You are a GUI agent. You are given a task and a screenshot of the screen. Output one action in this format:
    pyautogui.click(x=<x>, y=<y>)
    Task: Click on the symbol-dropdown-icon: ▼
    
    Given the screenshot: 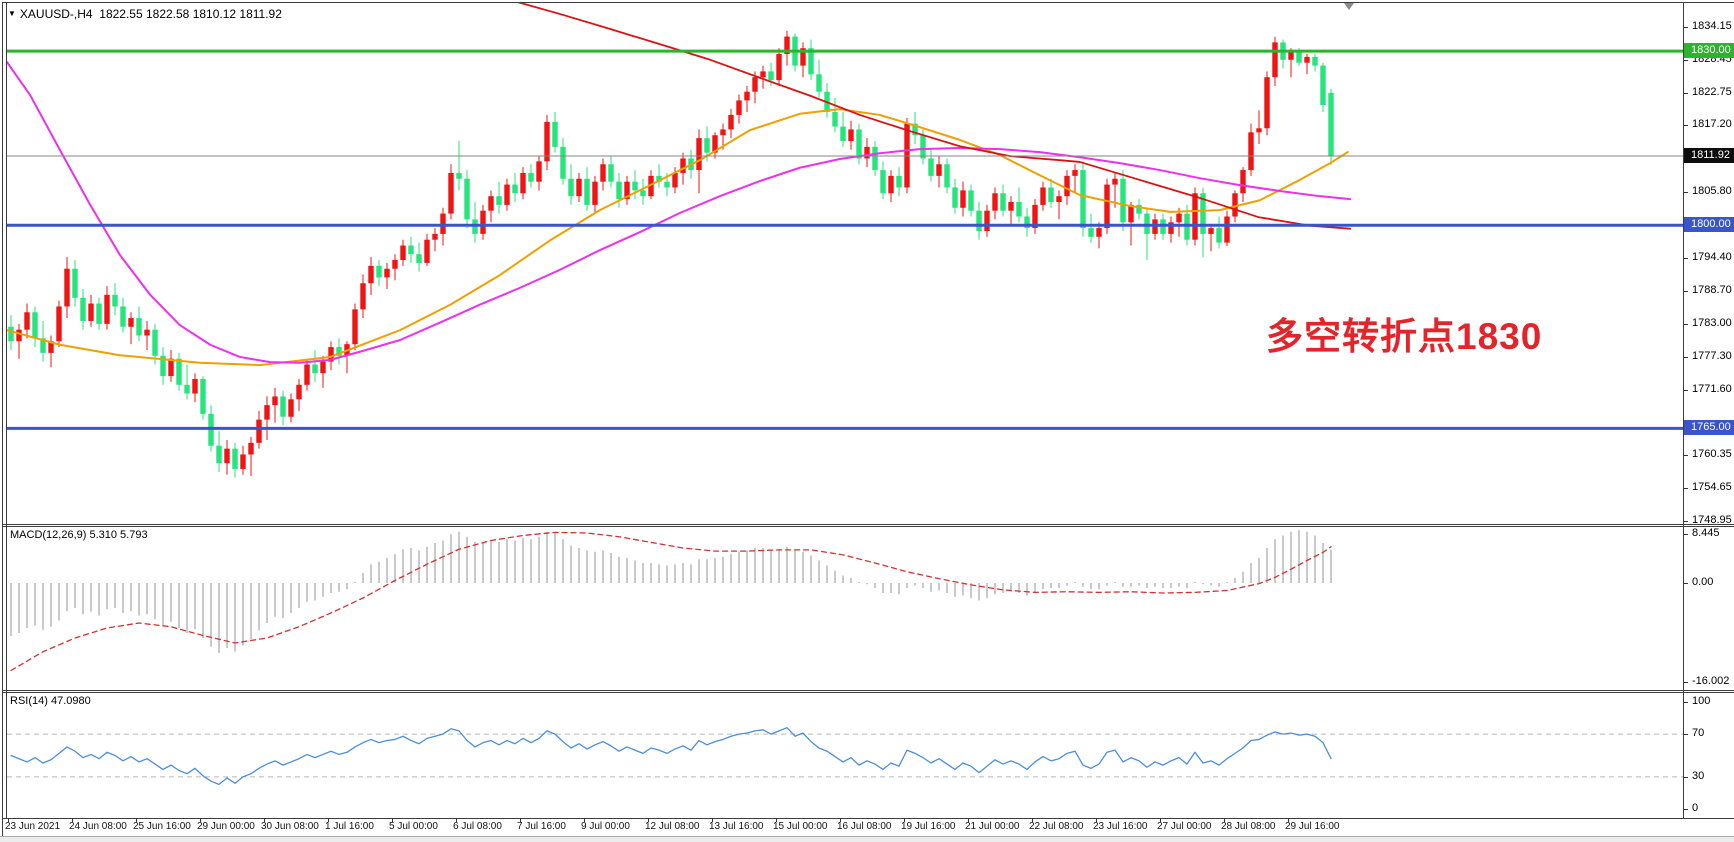 What is the action you would take?
    pyautogui.click(x=12, y=13)
    